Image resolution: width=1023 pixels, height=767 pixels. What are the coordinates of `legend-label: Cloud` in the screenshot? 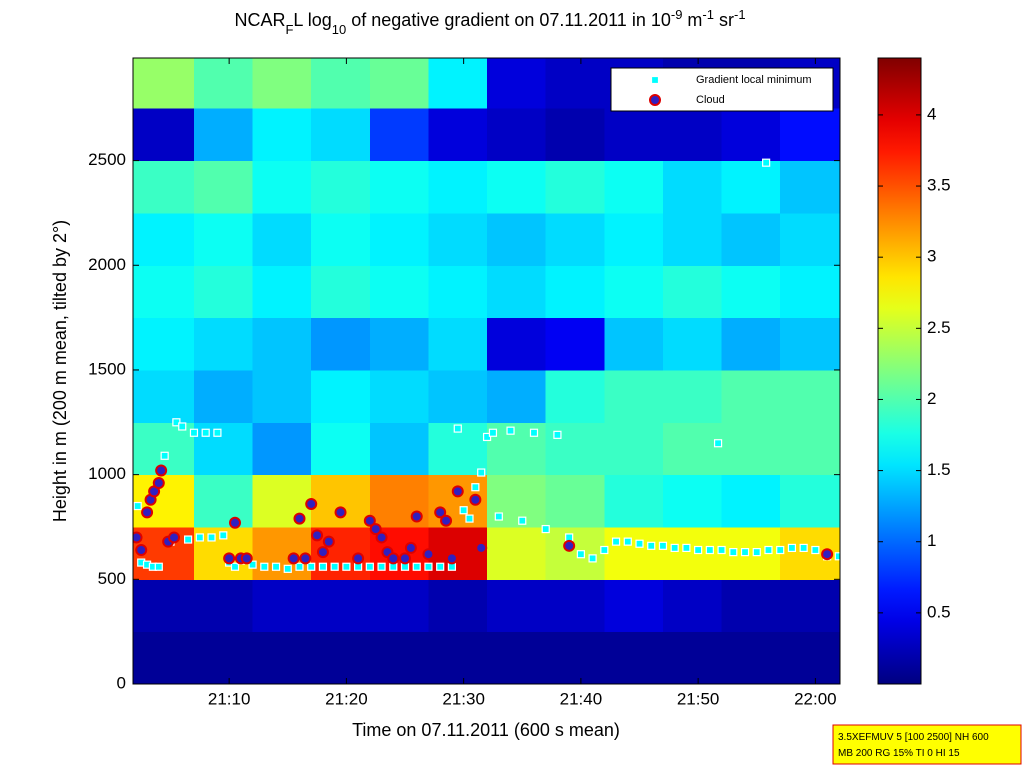 It's located at (710, 100).